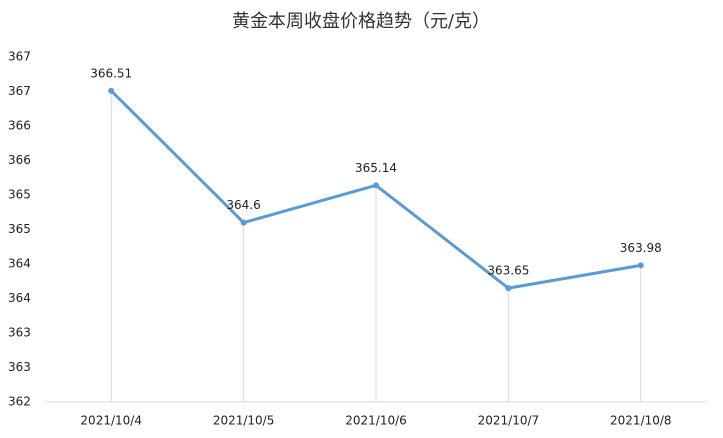  What do you see at coordinates (244, 421) in the screenshot?
I see `x-tick-label: 2021/10/5` at bounding box center [244, 421].